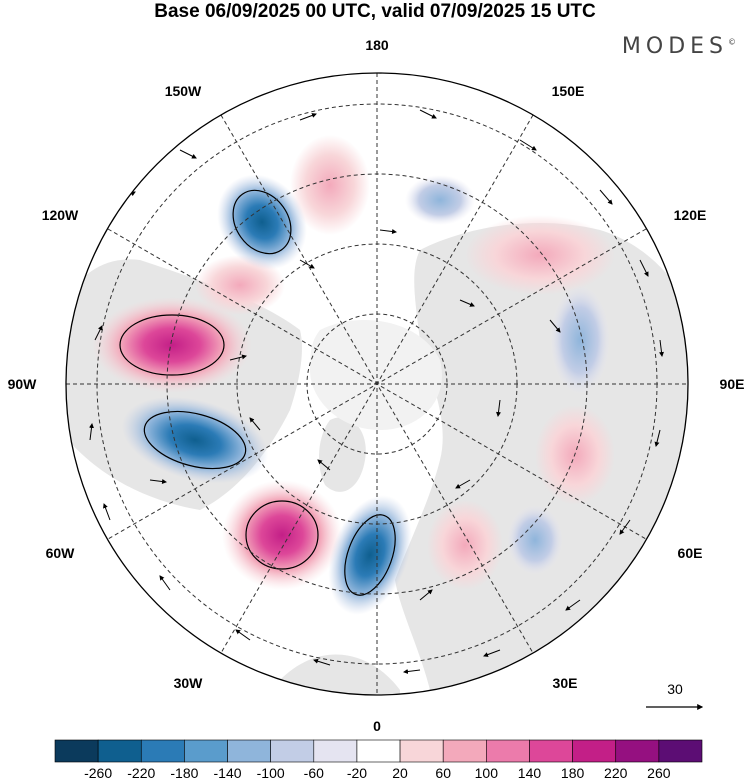 This screenshot has width=750, height=783. Describe the element at coordinates (540, 255) in the screenshot. I see `anomaly-positive-siberia` at that location.